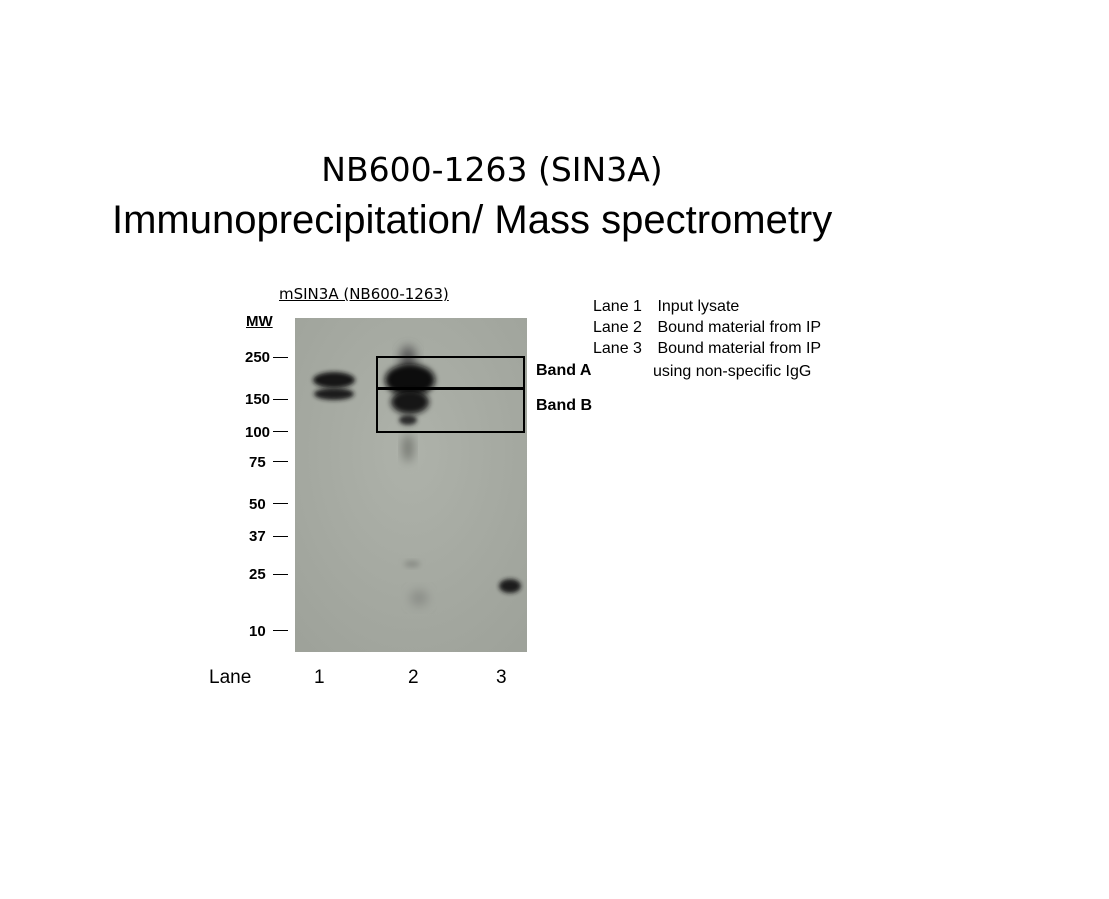 The width and height of the screenshot is (1109, 899). Describe the element at coordinates (419, 598) in the screenshot. I see `lane2-faint-spot` at that location.